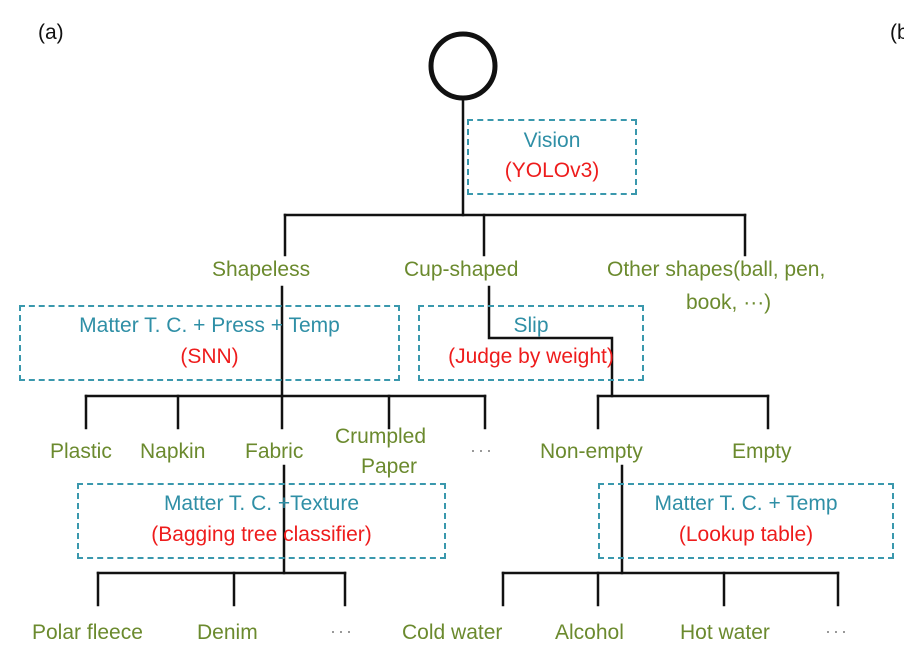 Image resolution: width=904 pixels, height=662 pixels. I want to click on crumpled-node-line2: Paper, so click(389, 466).